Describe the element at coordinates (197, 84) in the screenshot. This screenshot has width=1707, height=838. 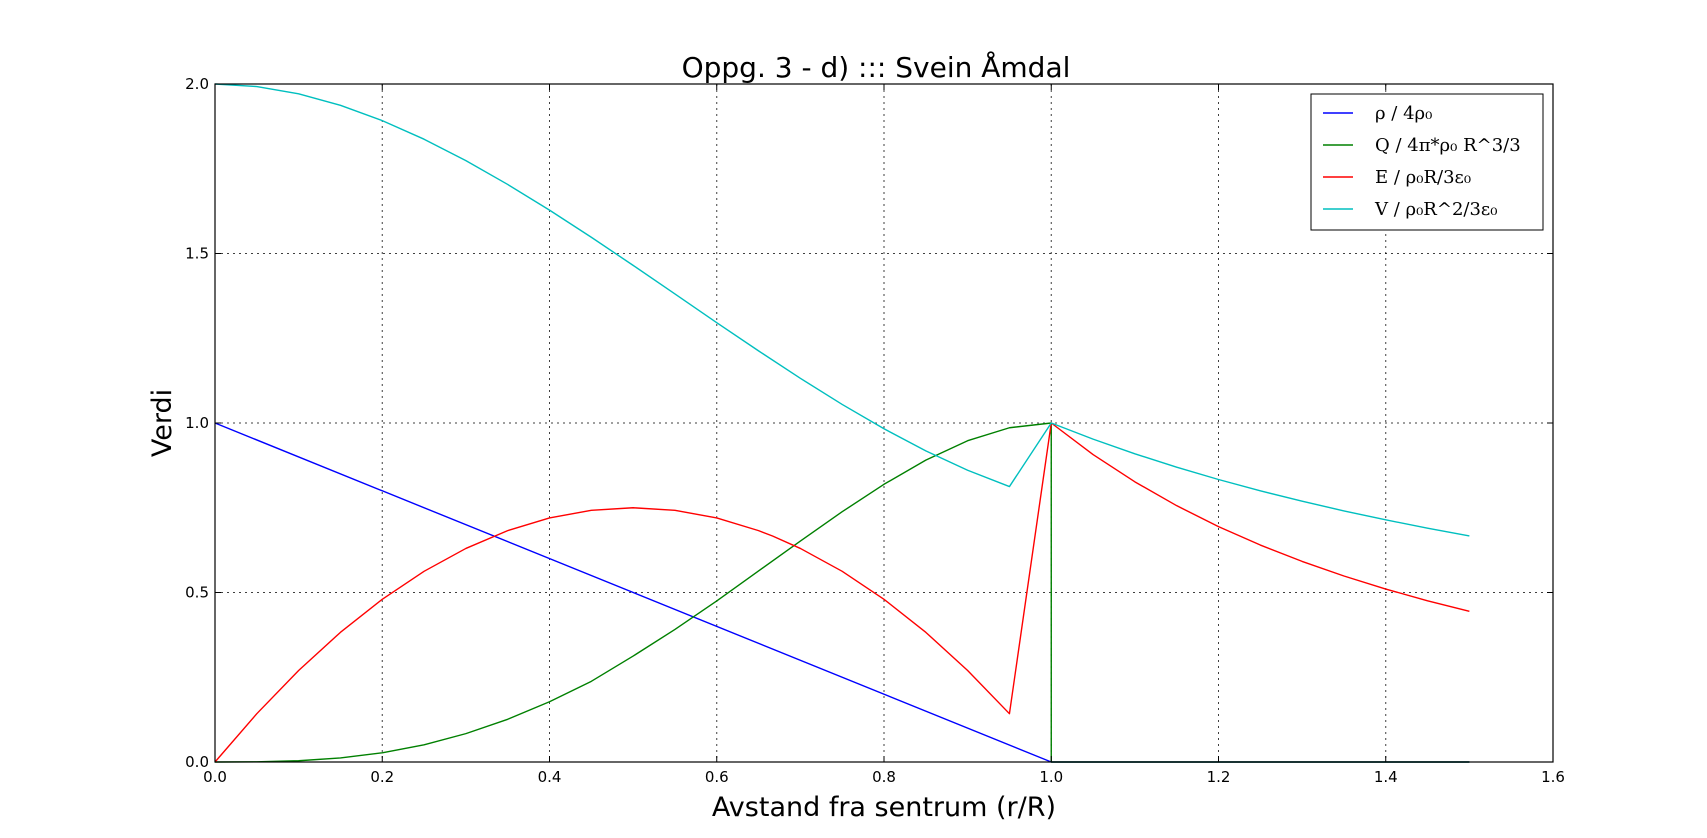
I see `y-tick-label: 2.0` at that location.